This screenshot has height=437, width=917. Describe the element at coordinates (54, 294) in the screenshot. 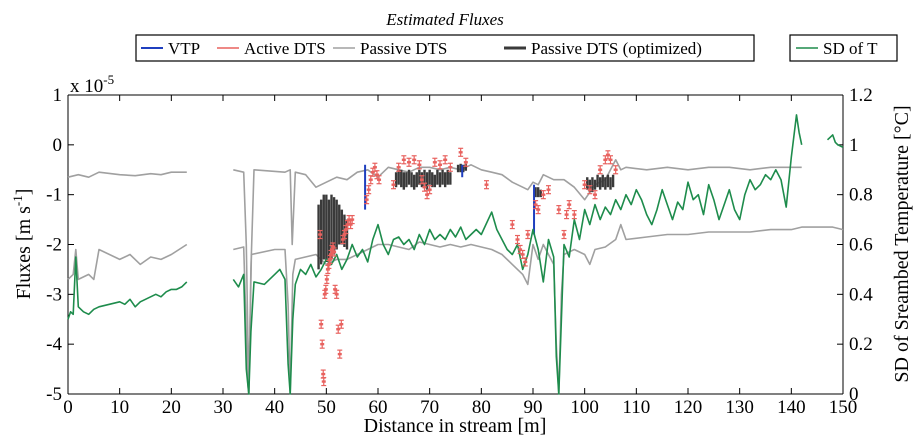

I see `y-left-tick-label: -3` at that location.